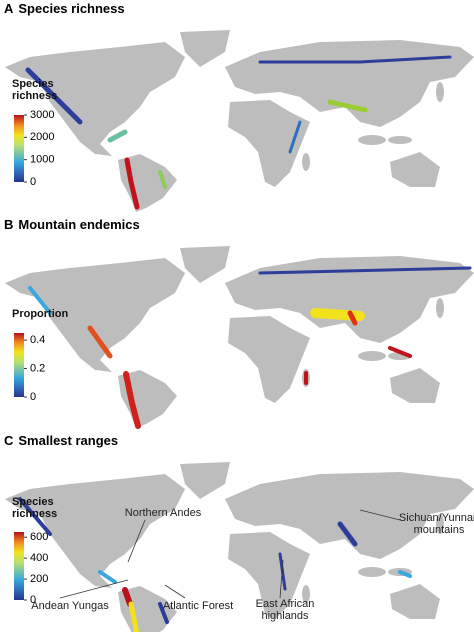 This screenshot has height=632, width=474. I want to click on annotation: Atlantic Forest, so click(198, 606).